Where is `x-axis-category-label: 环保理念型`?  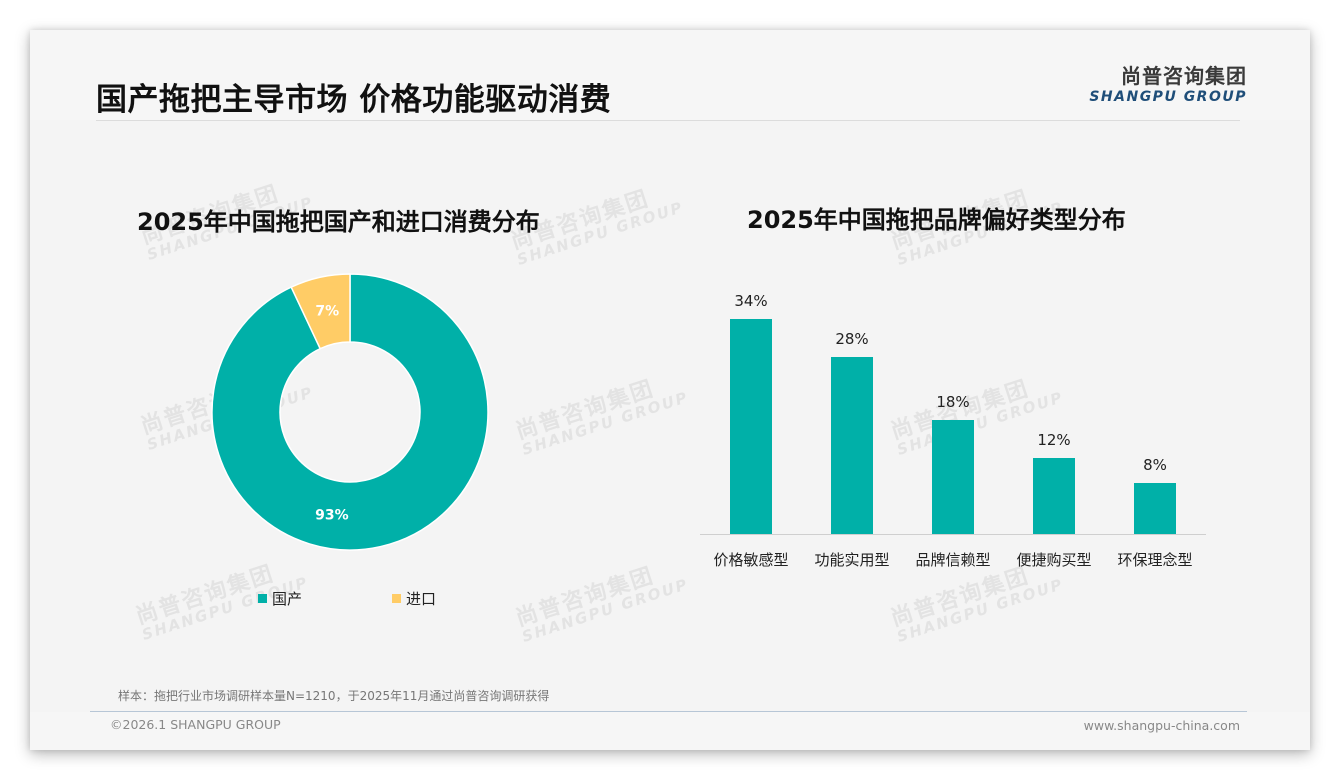 x-axis-category-label: 环保理念型 is located at coordinates (1155, 560).